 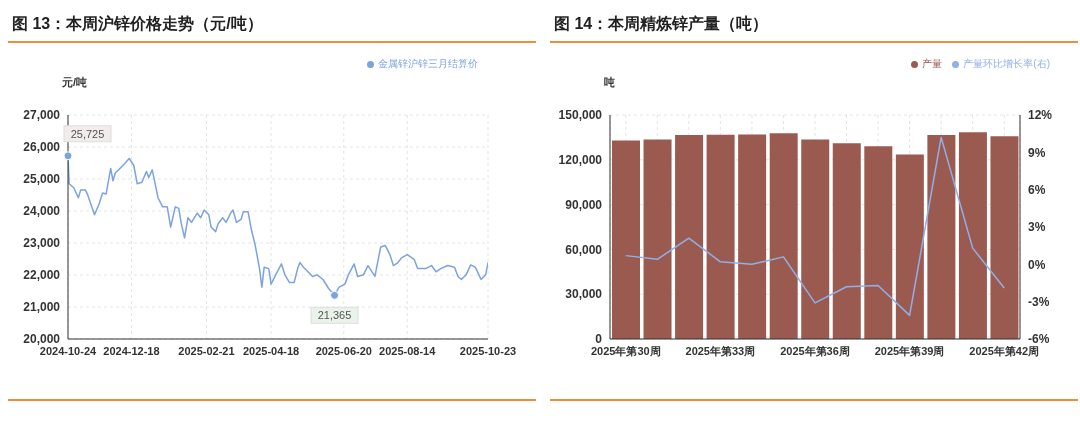 I want to click on x-tick-label: 2025-06-20, so click(x=343, y=350).